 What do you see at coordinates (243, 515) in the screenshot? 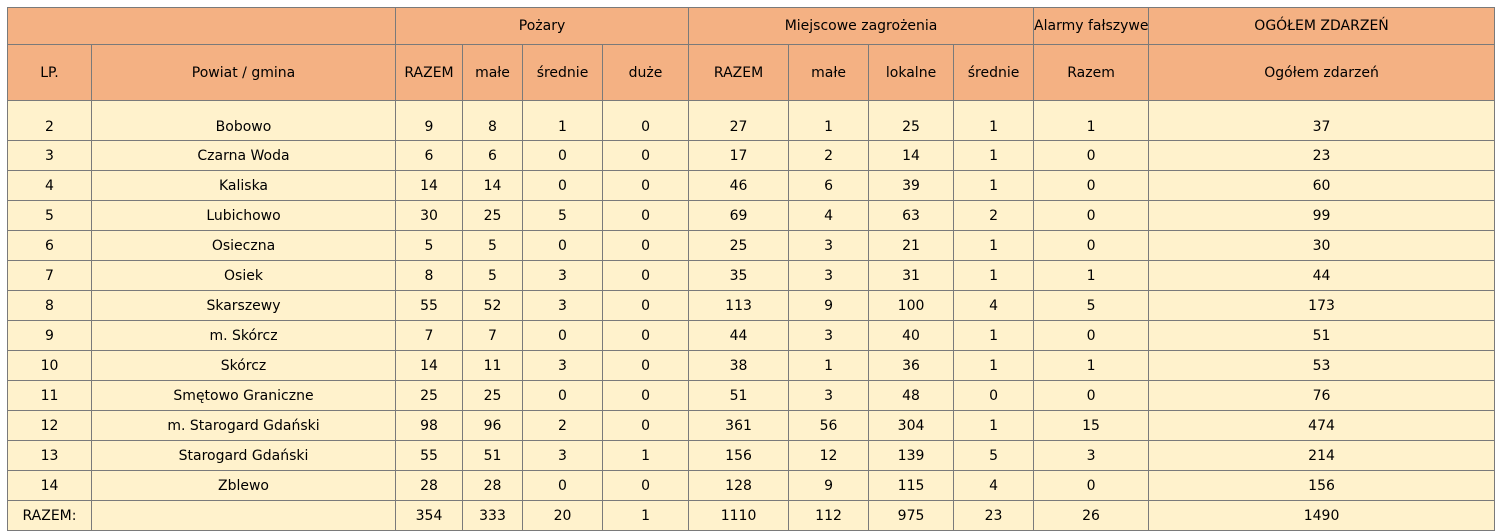
I see `totals-name` at bounding box center [243, 515].